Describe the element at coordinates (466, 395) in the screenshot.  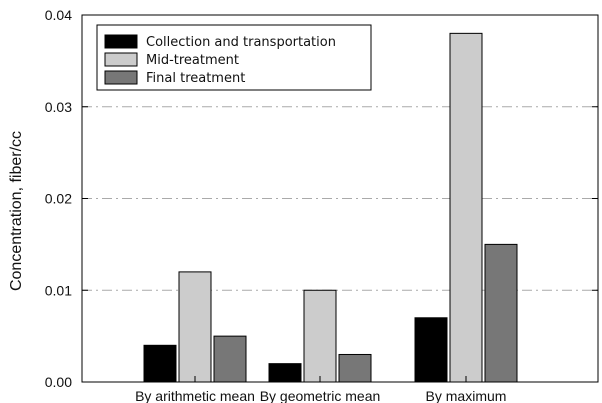
I see `x-tick-label: By maximum` at that location.